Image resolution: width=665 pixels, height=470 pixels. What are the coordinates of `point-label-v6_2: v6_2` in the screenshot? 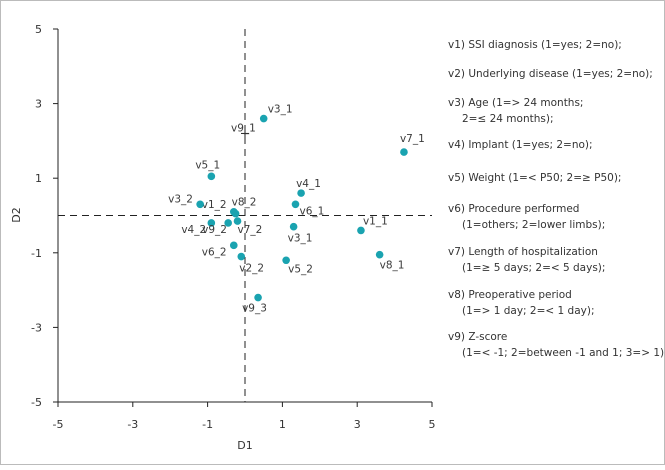 It's located at (214, 252).